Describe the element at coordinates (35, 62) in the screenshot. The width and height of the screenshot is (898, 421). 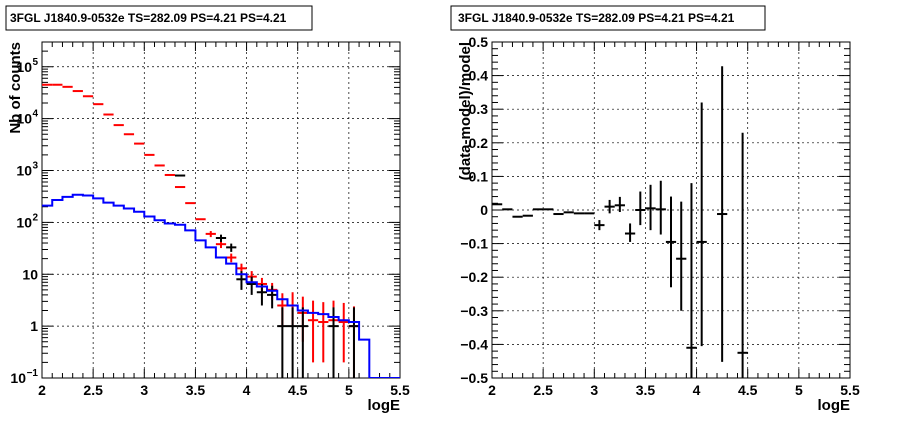
I see `y-tick-exponent: 5` at that location.